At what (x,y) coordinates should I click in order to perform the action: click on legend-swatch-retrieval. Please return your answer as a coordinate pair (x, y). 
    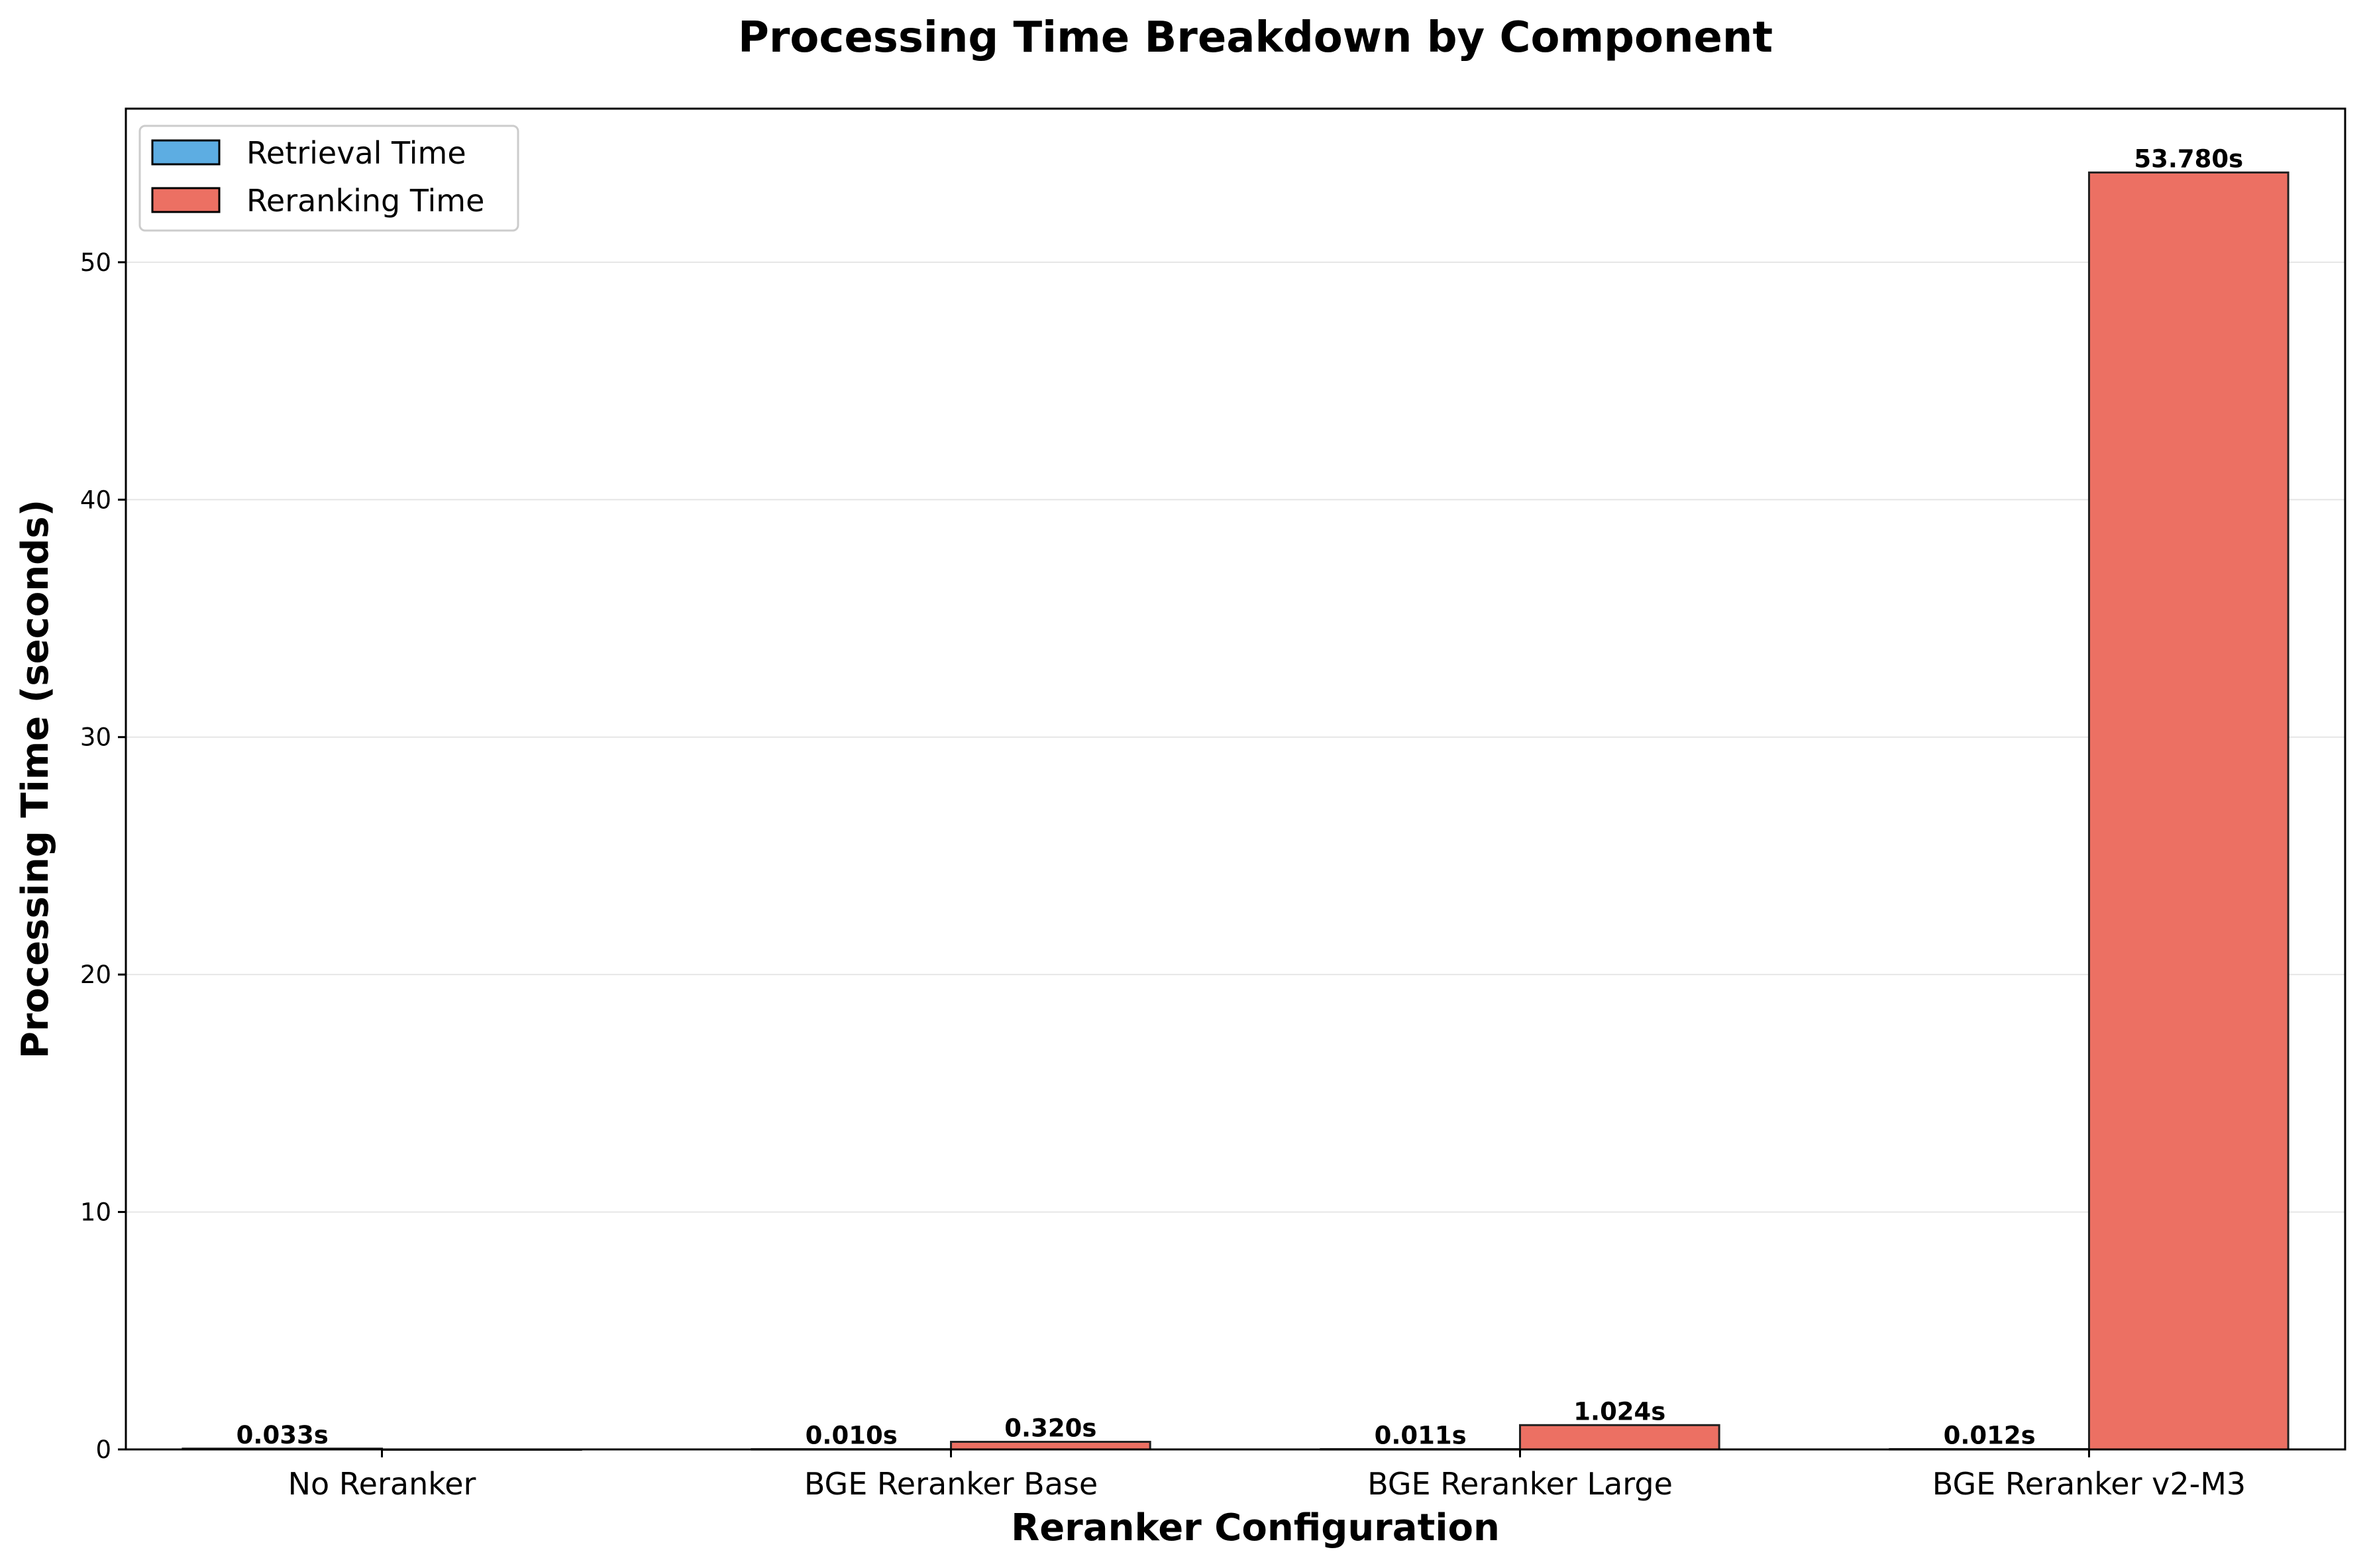
    Looking at the image, I should click on (186, 152).